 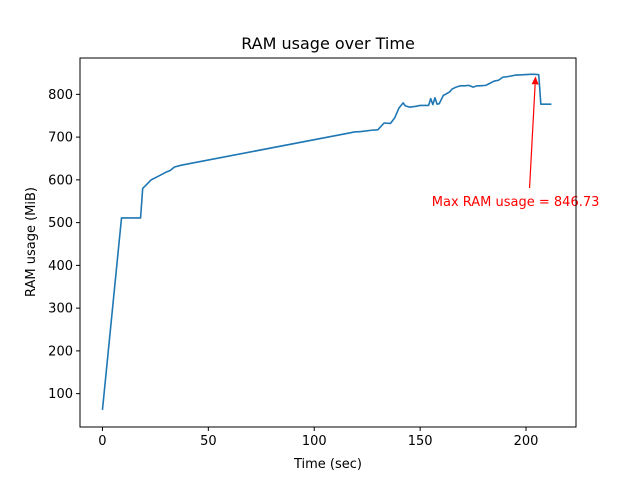 I want to click on x-tick-label: 150, so click(x=420, y=441).